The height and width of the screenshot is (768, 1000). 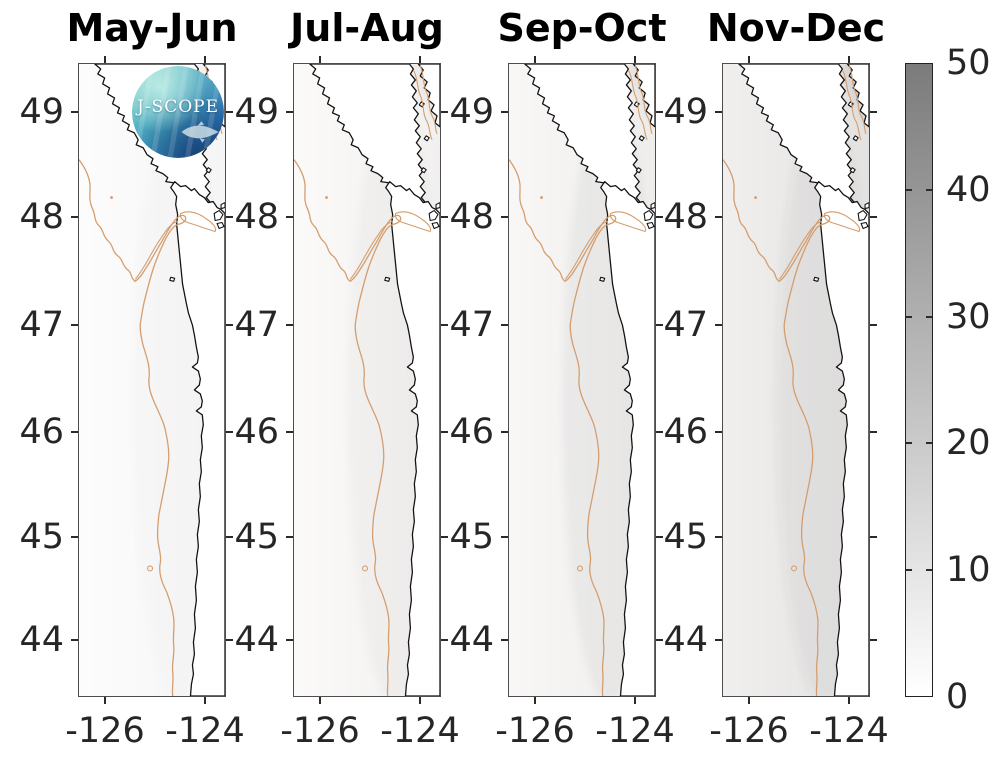 What do you see at coordinates (152, 28) in the screenshot?
I see `panel-title-may-jun: May-Jun` at bounding box center [152, 28].